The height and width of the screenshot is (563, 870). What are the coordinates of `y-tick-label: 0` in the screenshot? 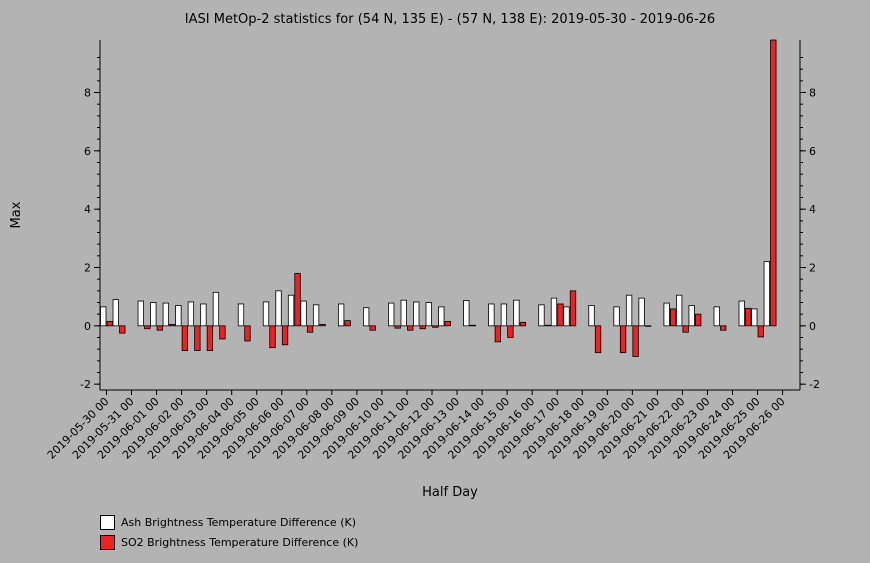 It's located at (87, 326).